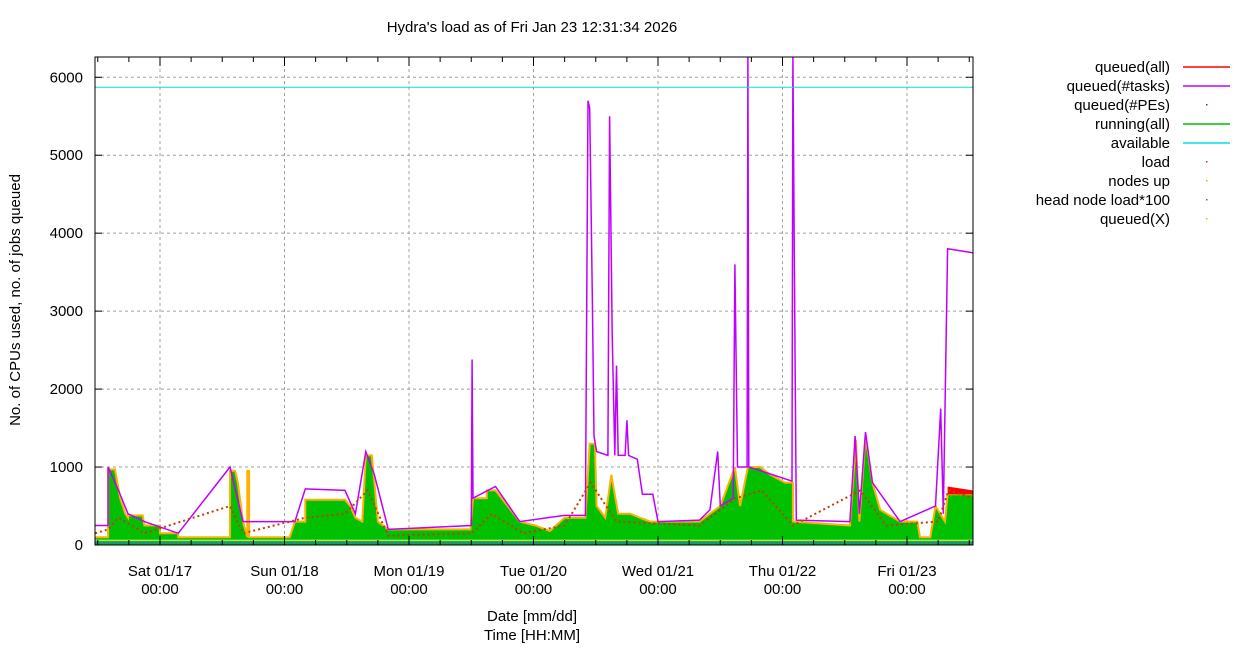 This screenshot has height=650, width=1250. Describe the element at coordinates (534, 508) in the screenshot. I see `series-load` at that location.